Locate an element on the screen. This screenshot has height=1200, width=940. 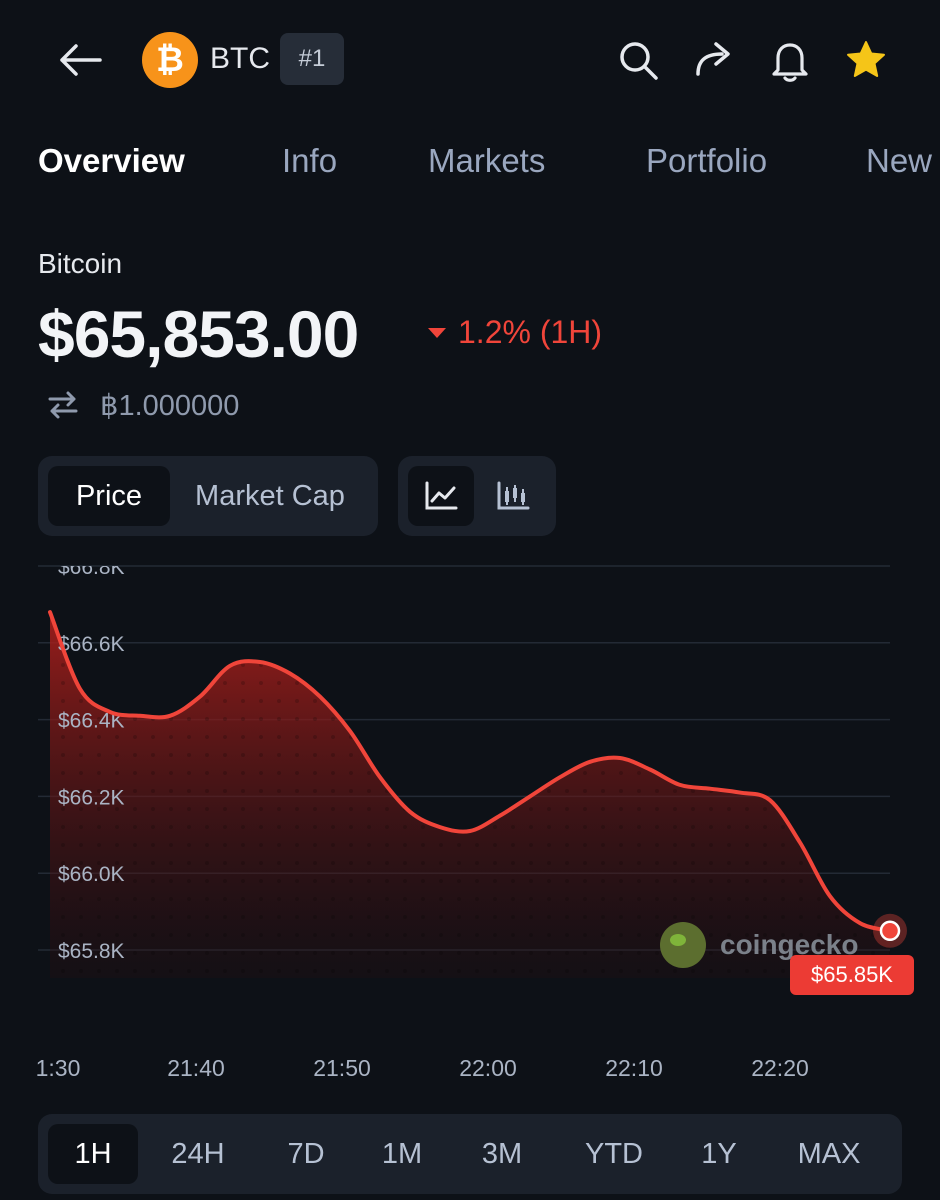
coin-name: Bitcoin is located at coordinates (80, 263).